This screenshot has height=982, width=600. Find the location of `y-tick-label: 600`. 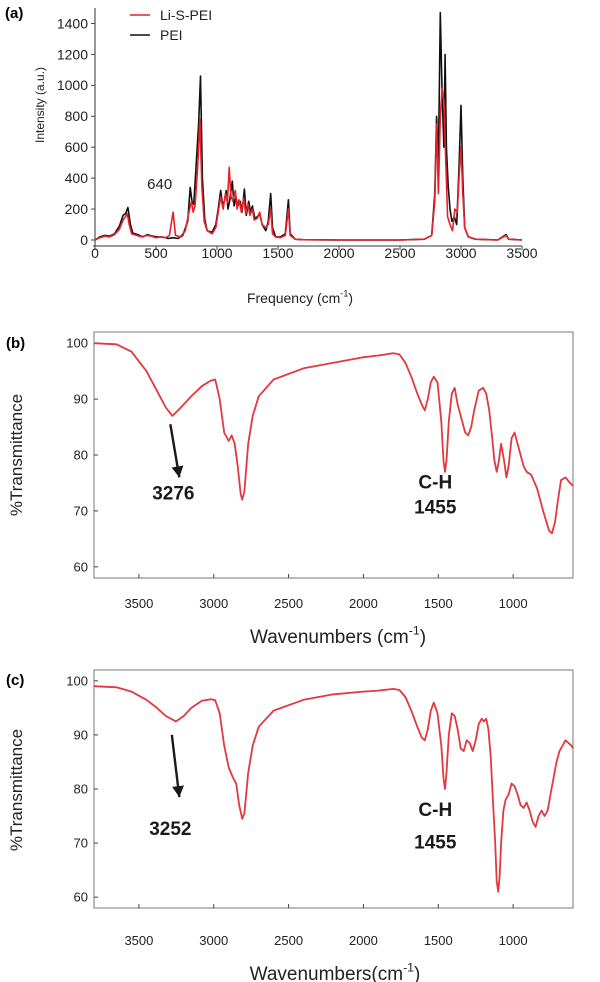

y-tick-label: 600 is located at coordinates (77, 147).